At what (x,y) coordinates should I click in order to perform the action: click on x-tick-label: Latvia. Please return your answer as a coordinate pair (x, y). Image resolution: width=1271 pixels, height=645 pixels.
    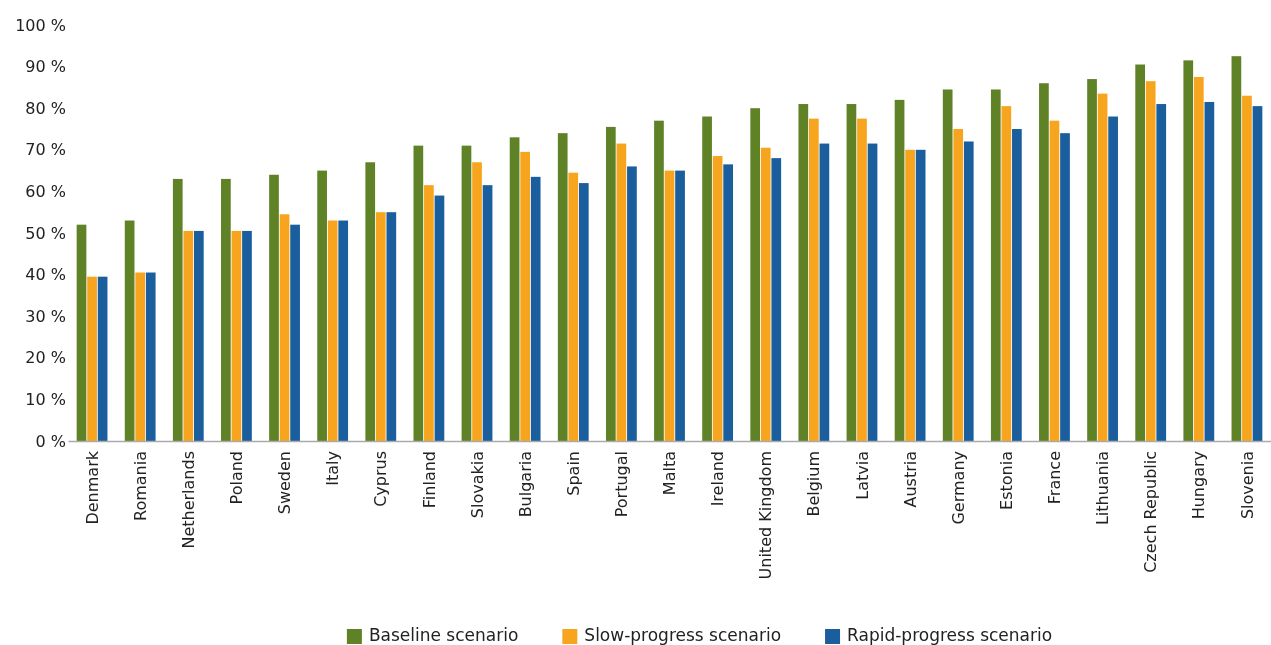
    Looking at the image, I should click on (862, 475).